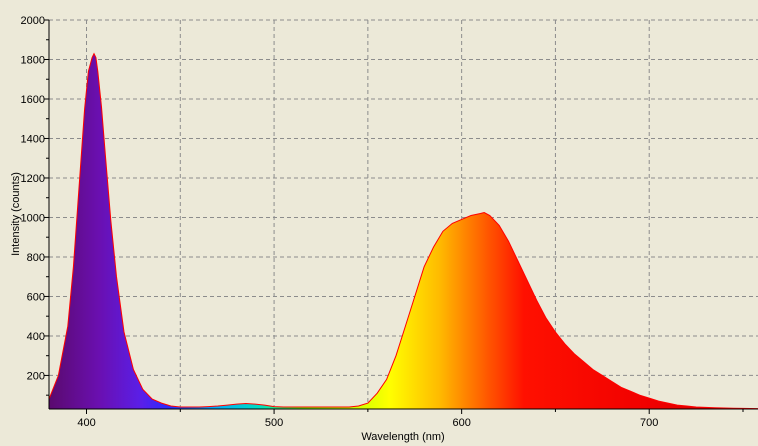 This screenshot has height=446, width=758. Describe the element at coordinates (33, 60) in the screenshot. I see `y-tick-label-1800: 1800` at that location.